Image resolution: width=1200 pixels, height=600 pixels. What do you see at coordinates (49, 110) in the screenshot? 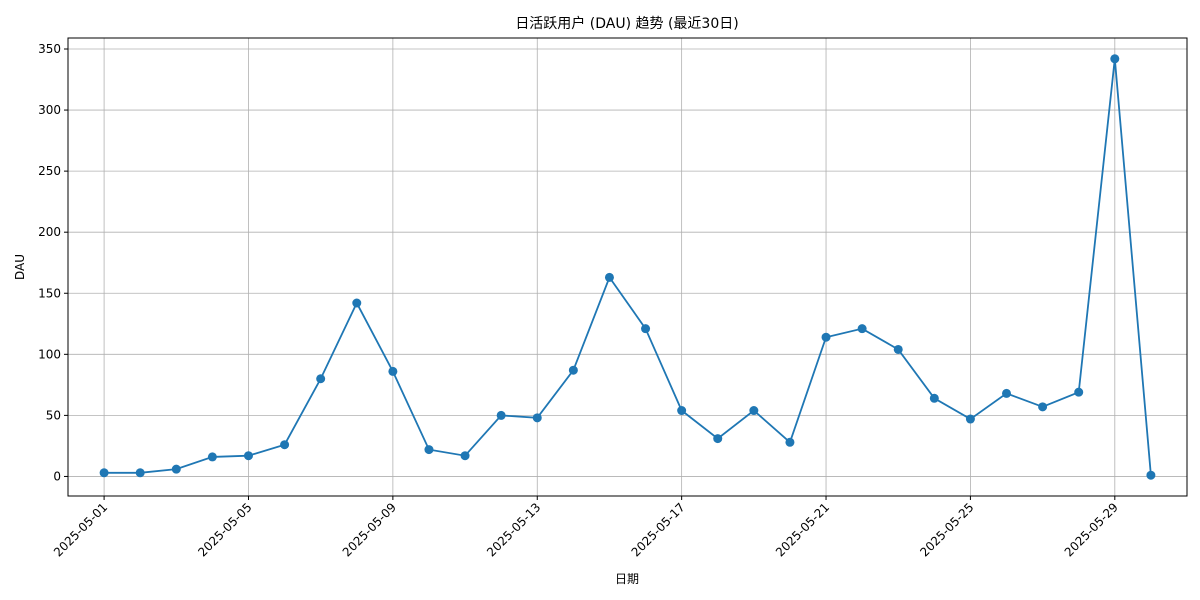
I see `y-tick-label: 300` at bounding box center [49, 110].